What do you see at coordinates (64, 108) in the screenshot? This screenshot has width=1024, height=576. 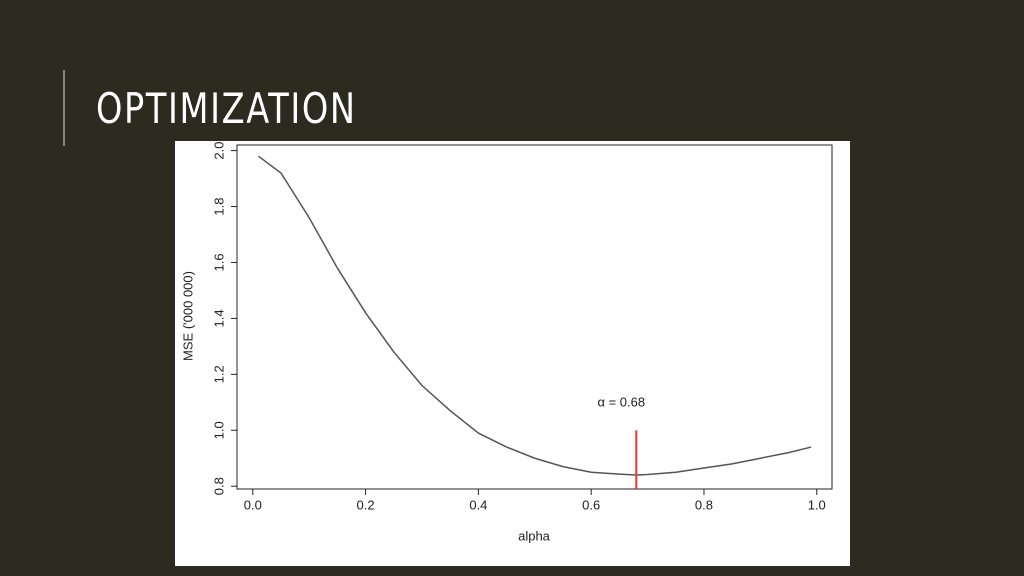 I see `accent-bar` at bounding box center [64, 108].